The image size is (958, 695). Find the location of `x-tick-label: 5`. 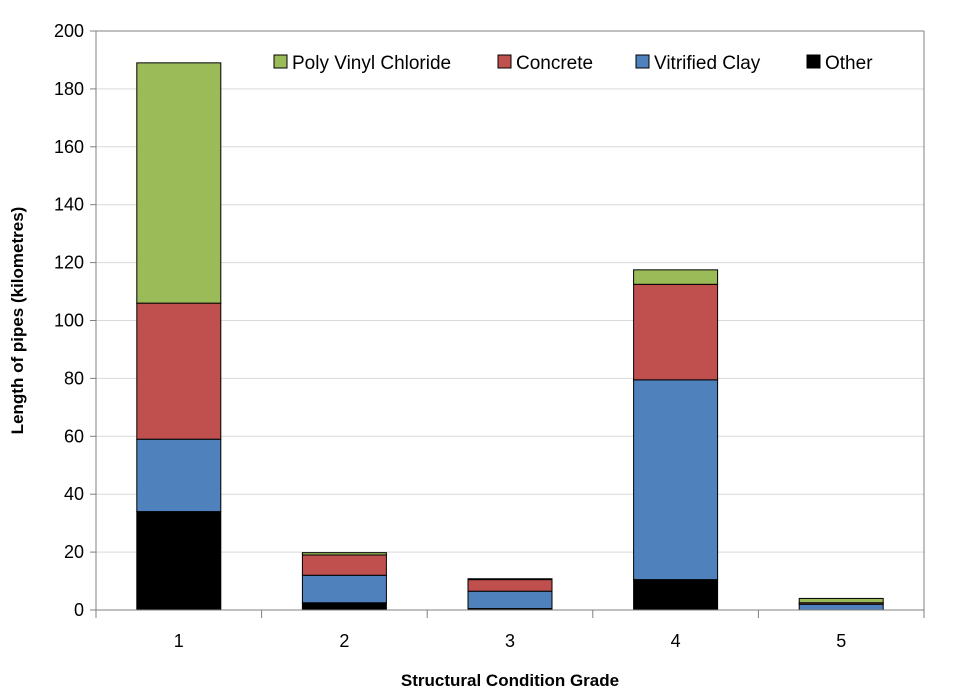

x-tick-label: 5 is located at coordinates (841, 641).